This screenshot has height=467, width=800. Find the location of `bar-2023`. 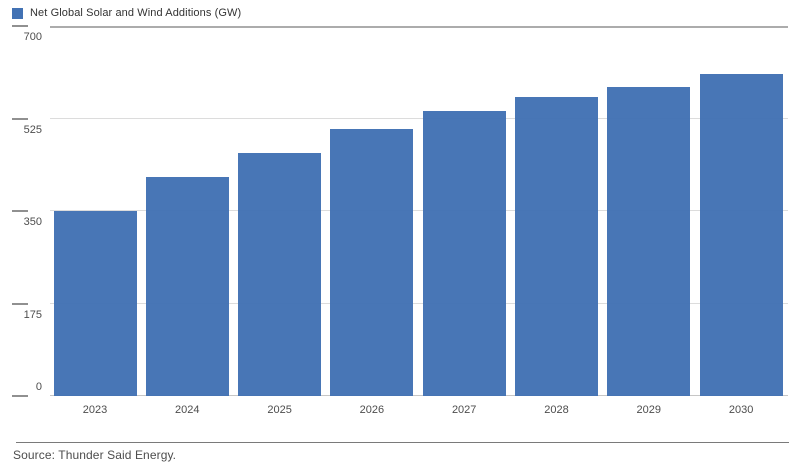

bar-2023 is located at coordinates (95, 303).